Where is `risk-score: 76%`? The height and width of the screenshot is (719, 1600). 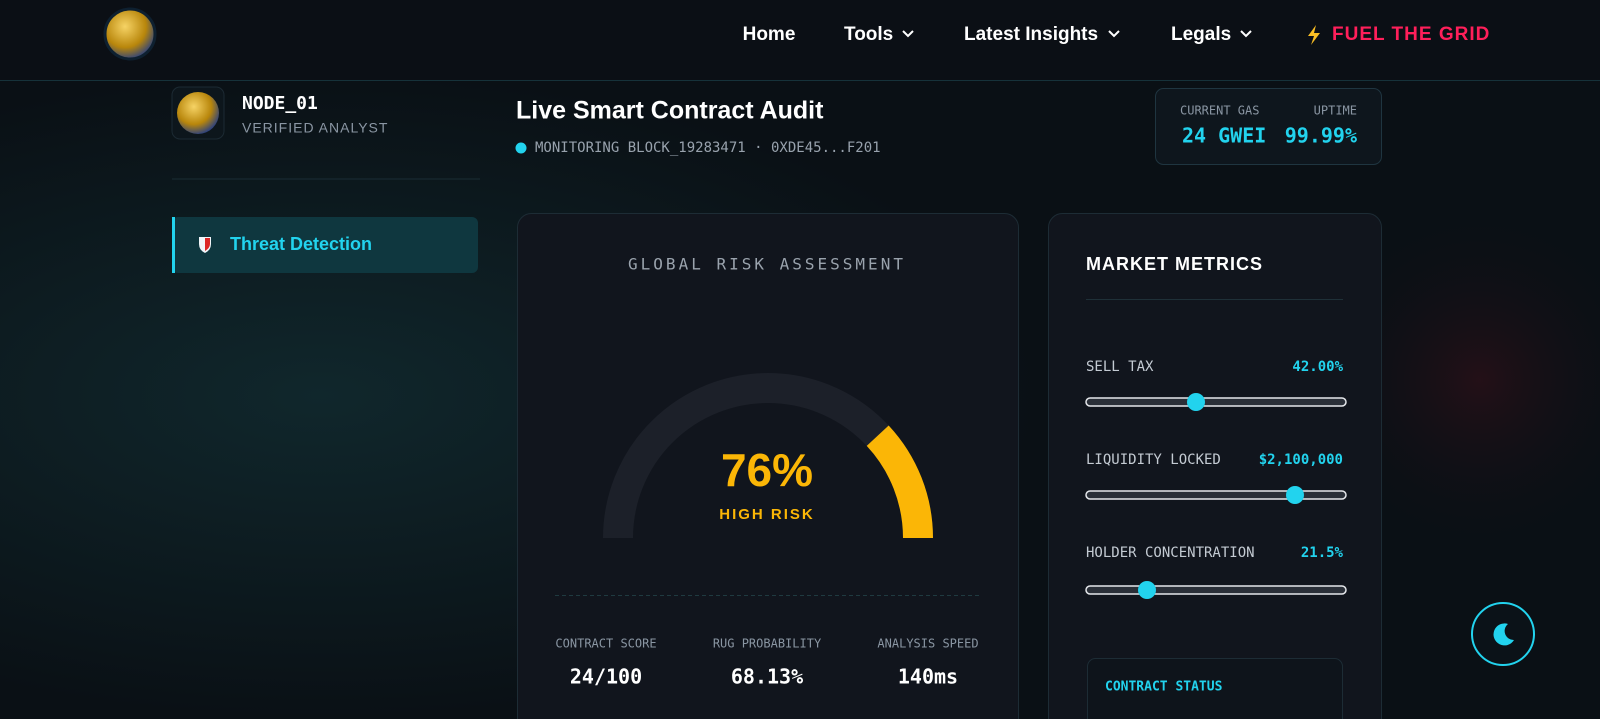 risk-score: 76% is located at coordinates (767, 470).